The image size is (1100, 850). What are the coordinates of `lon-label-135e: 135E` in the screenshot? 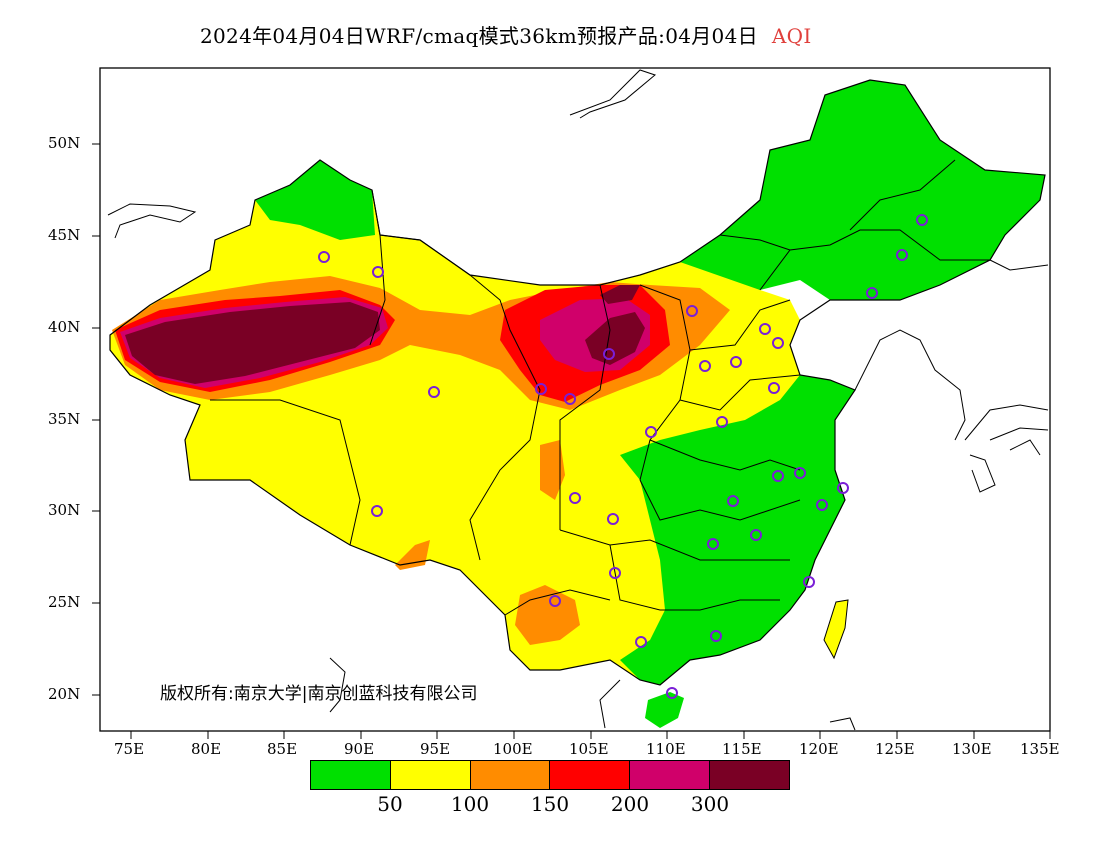 It's located at (1040, 749).